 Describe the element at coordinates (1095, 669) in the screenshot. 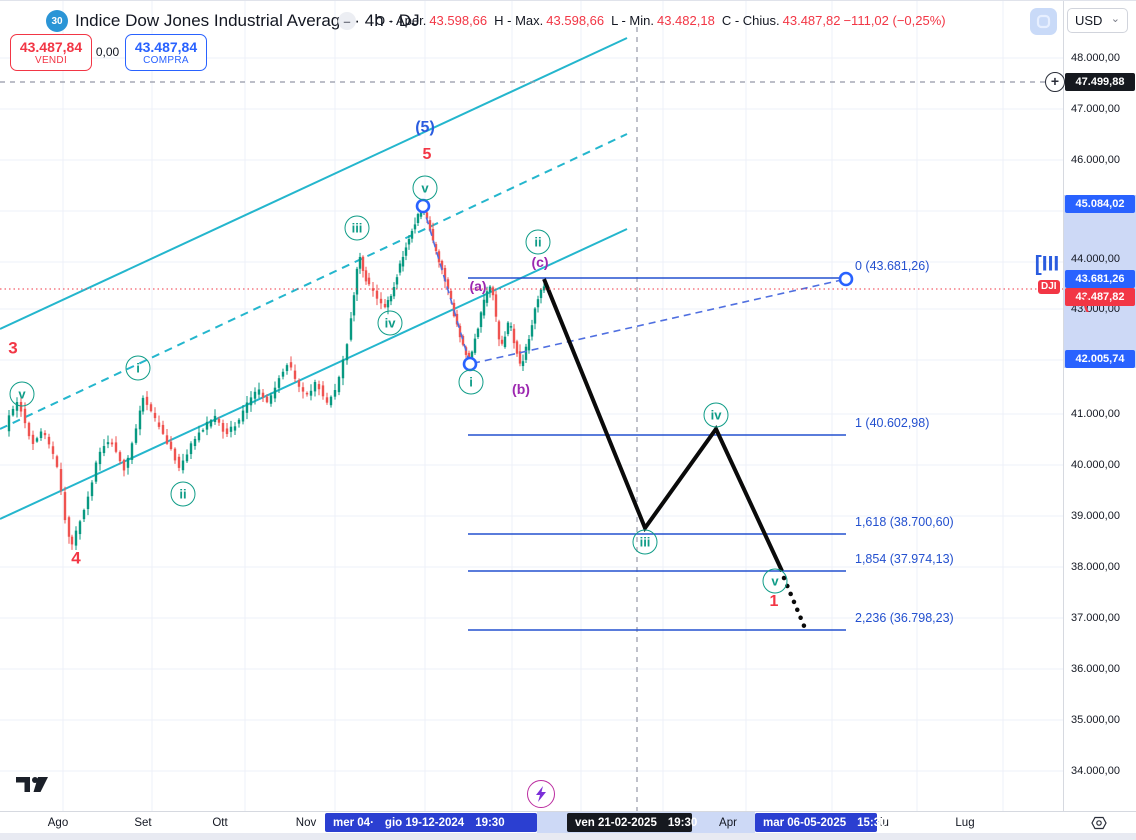

I see `price-tick-label: 36.000,00` at that location.